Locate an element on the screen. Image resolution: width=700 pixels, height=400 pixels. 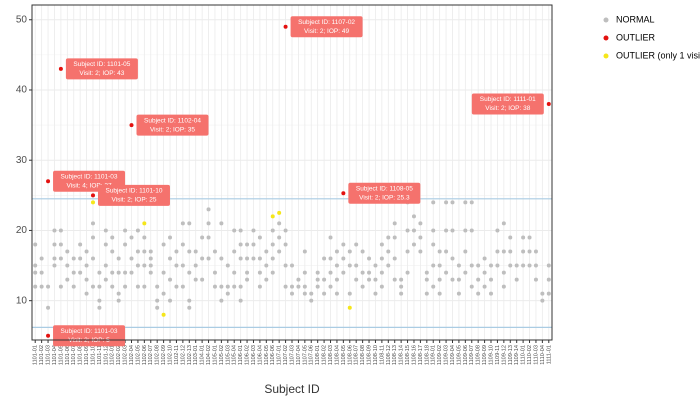
x-tick-label: 1104-01 is located at coordinates (203, 355).